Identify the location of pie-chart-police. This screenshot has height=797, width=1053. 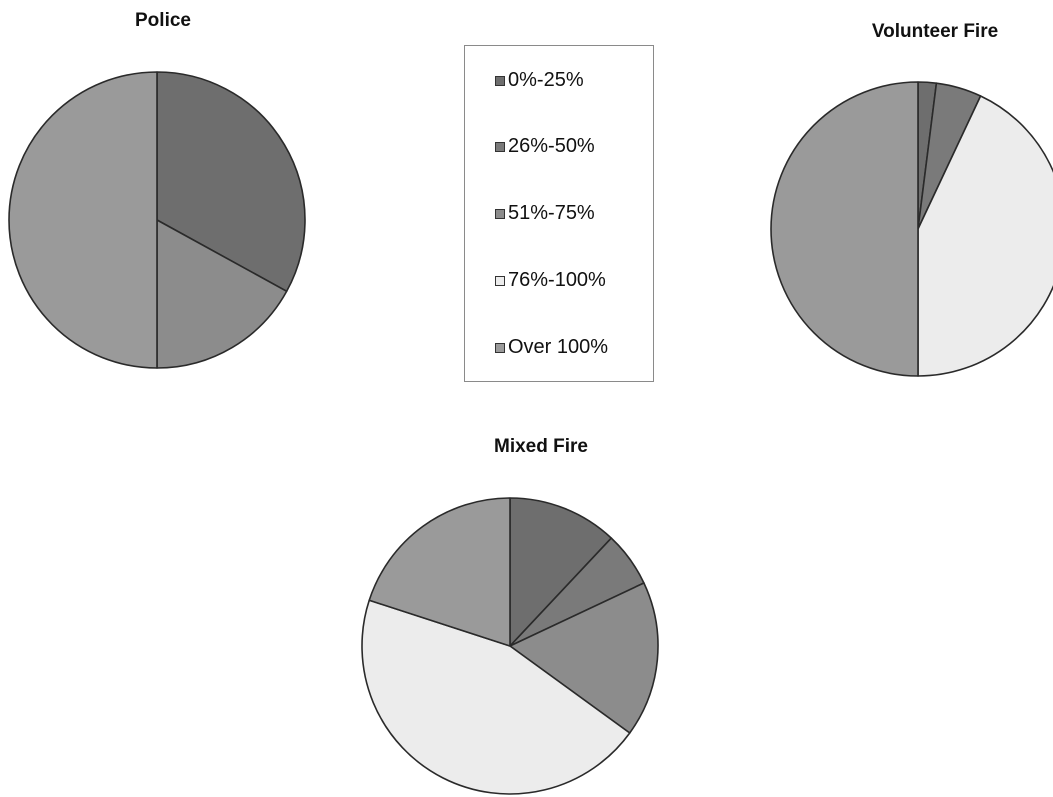
(157, 220).